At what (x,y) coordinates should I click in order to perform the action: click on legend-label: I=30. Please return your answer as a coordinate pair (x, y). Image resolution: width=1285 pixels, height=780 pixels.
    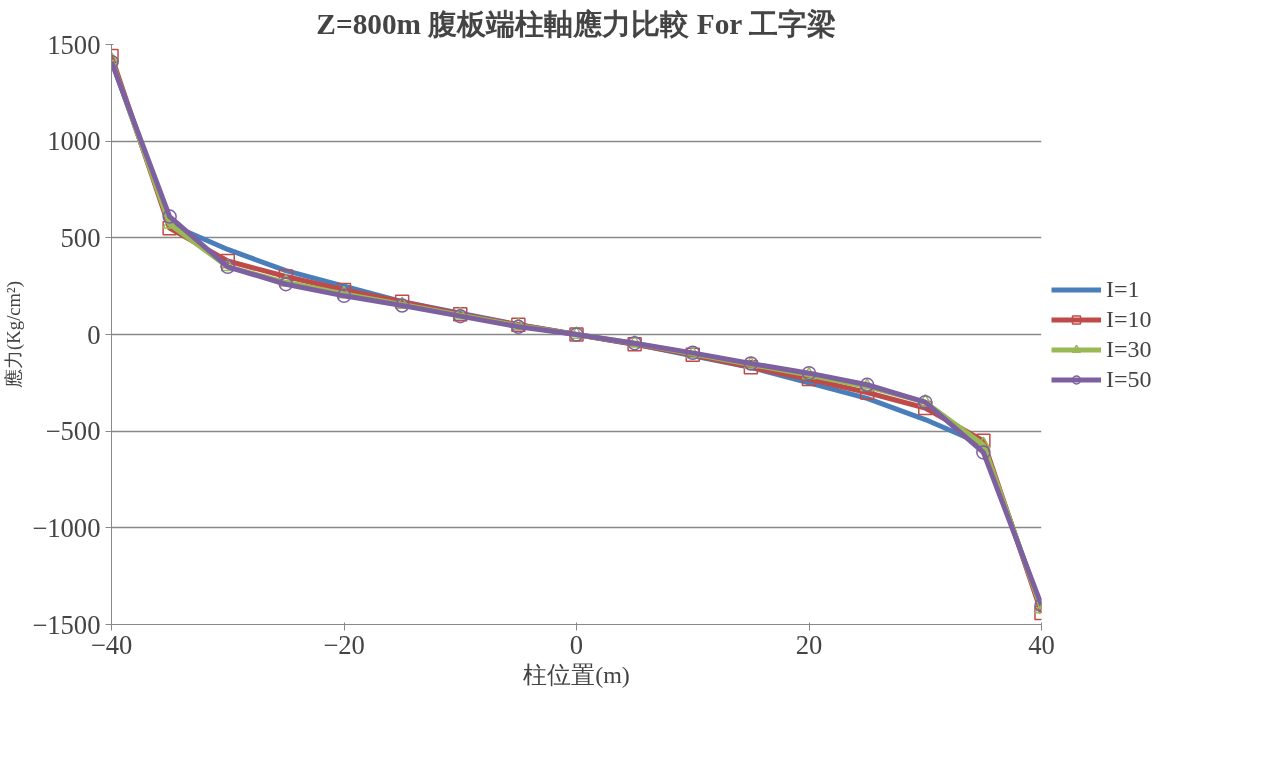
    Looking at the image, I should click on (1129, 349).